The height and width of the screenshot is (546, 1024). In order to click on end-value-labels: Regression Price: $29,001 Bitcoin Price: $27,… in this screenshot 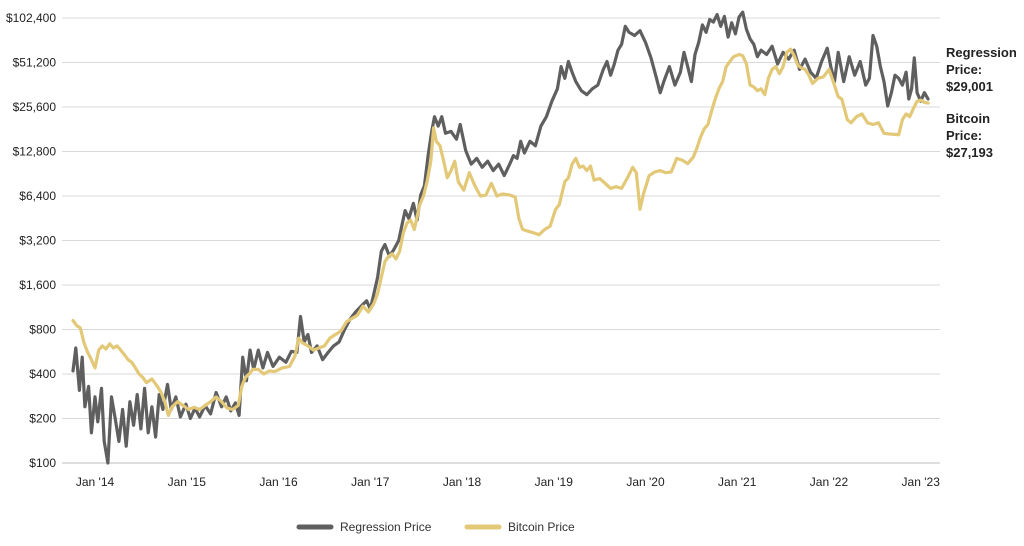, I will do `click(981, 102)`.